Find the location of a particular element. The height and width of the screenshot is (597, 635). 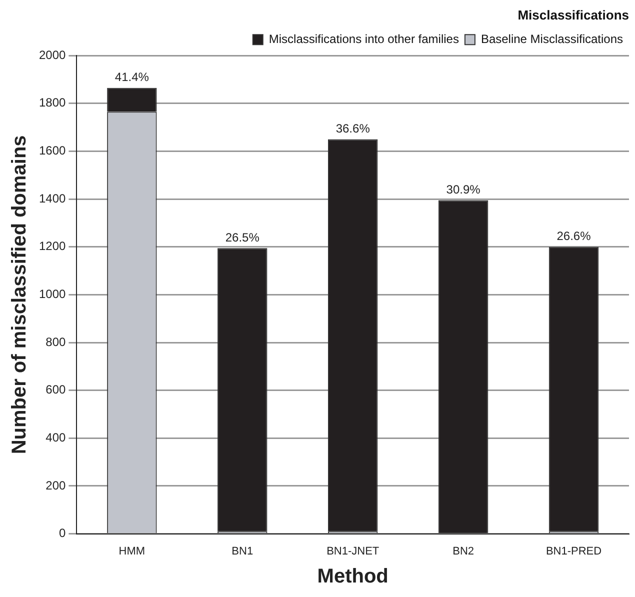

x-axis-title: Method is located at coordinates (352, 577).